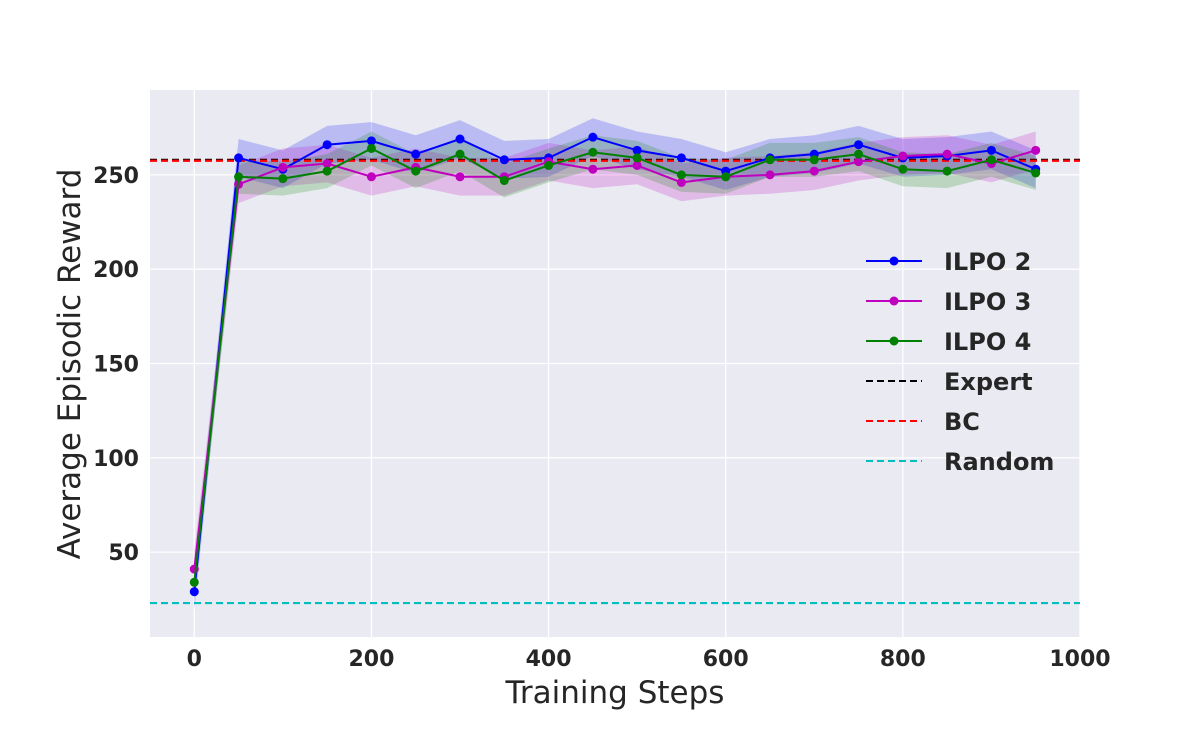 This screenshot has width=1200, height=750. What do you see at coordinates (962, 422) in the screenshot?
I see `legend-label: BC` at bounding box center [962, 422].